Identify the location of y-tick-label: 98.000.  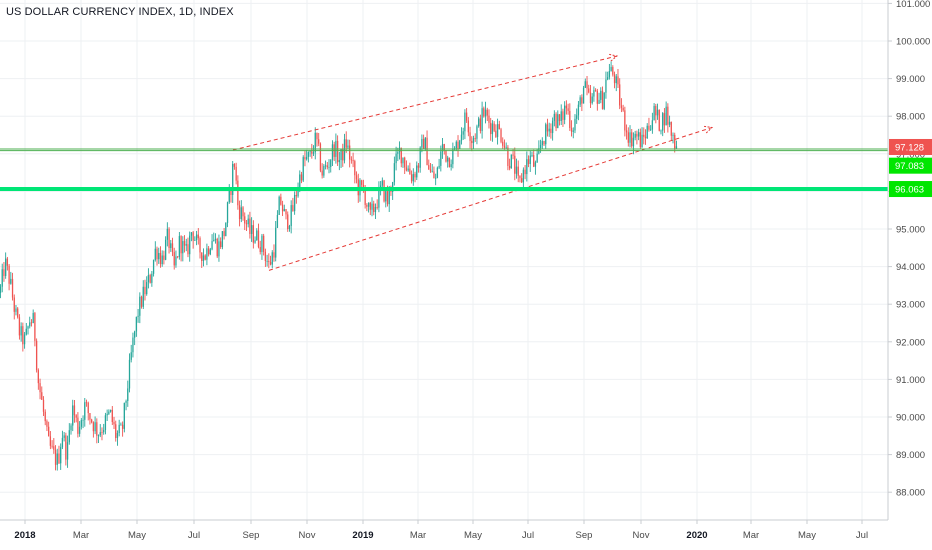
(910, 117).